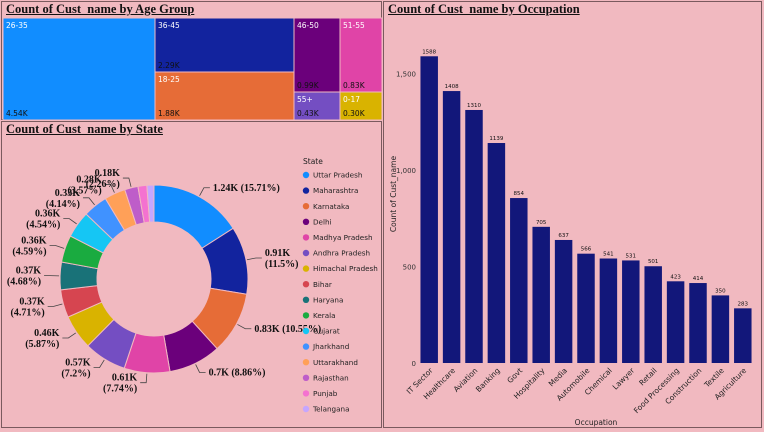  Describe the element at coordinates (393, 194) in the screenshot. I see `y-axis-title: Count of Cust_name` at that location.